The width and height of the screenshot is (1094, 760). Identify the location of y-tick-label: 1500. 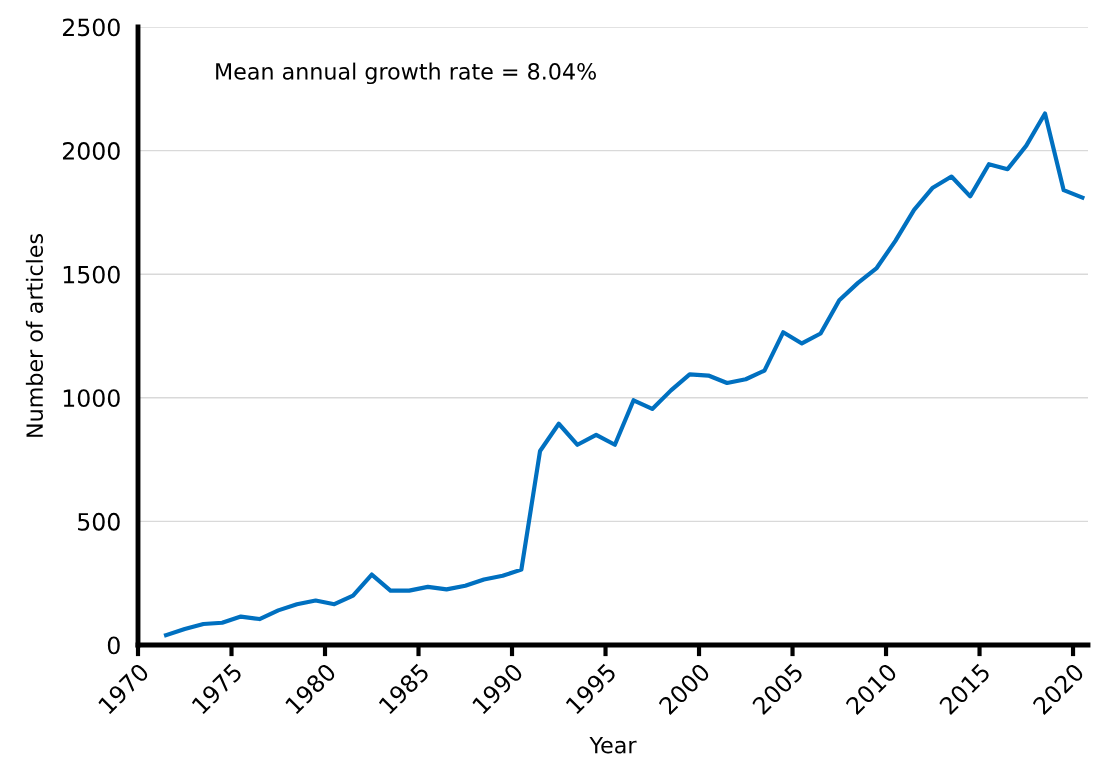
(91, 274).